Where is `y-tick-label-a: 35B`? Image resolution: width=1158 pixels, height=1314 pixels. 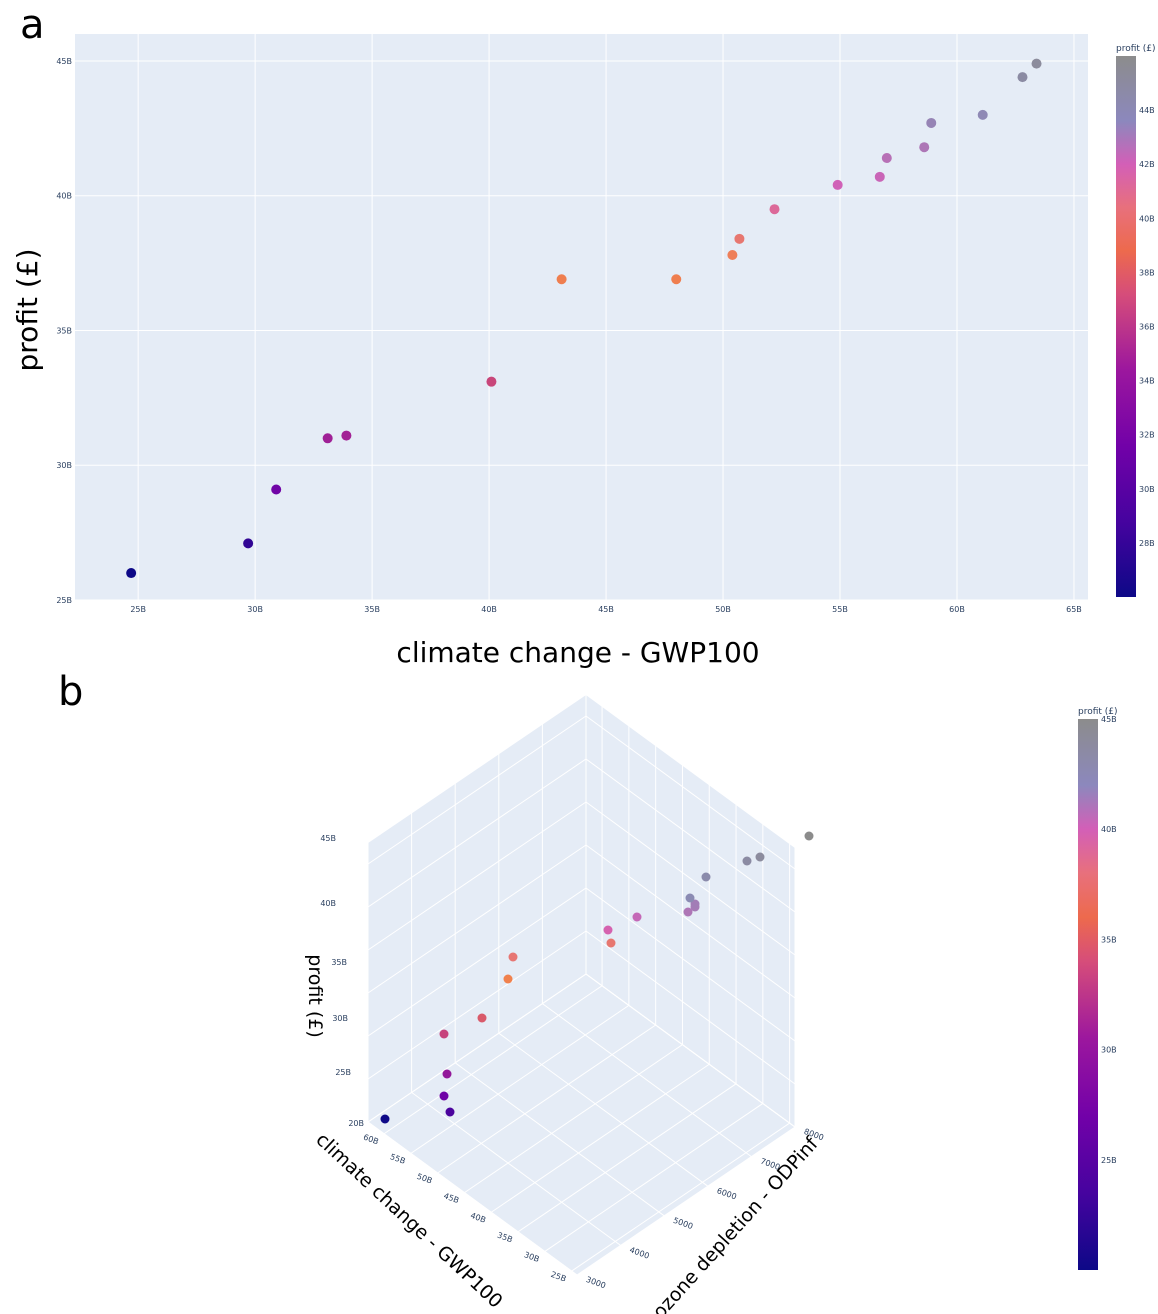 y-tick-label-a: 35B is located at coordinates (64, 330).